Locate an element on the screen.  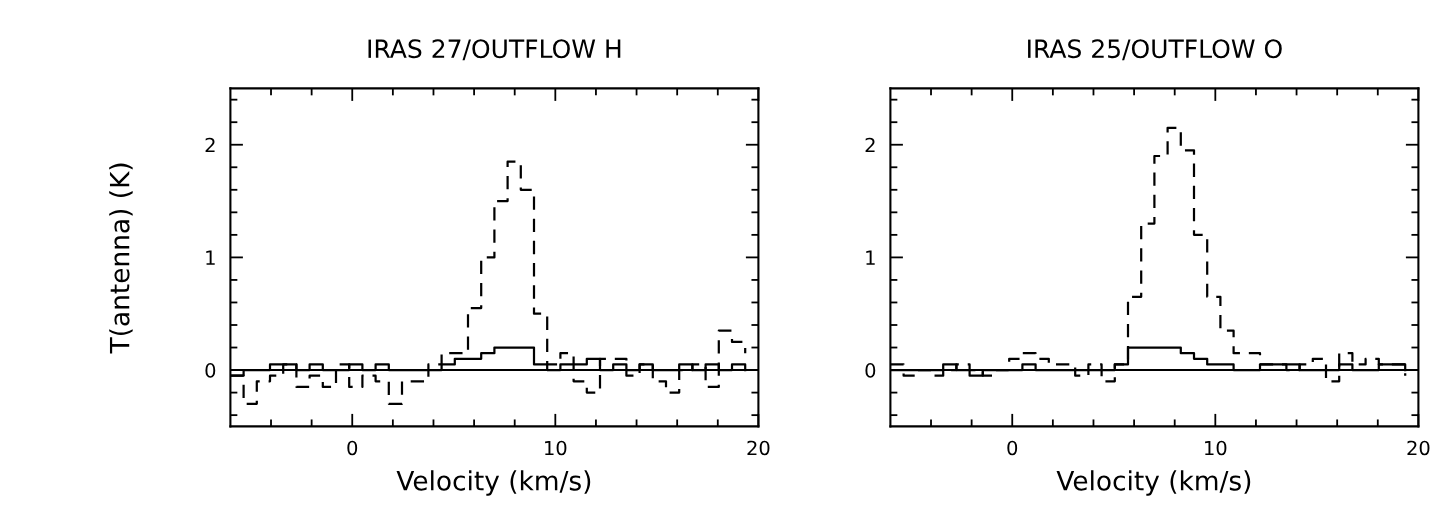
chart-title: IRAS 25/OUTFLOW O is located at coordinates (1155, 50).